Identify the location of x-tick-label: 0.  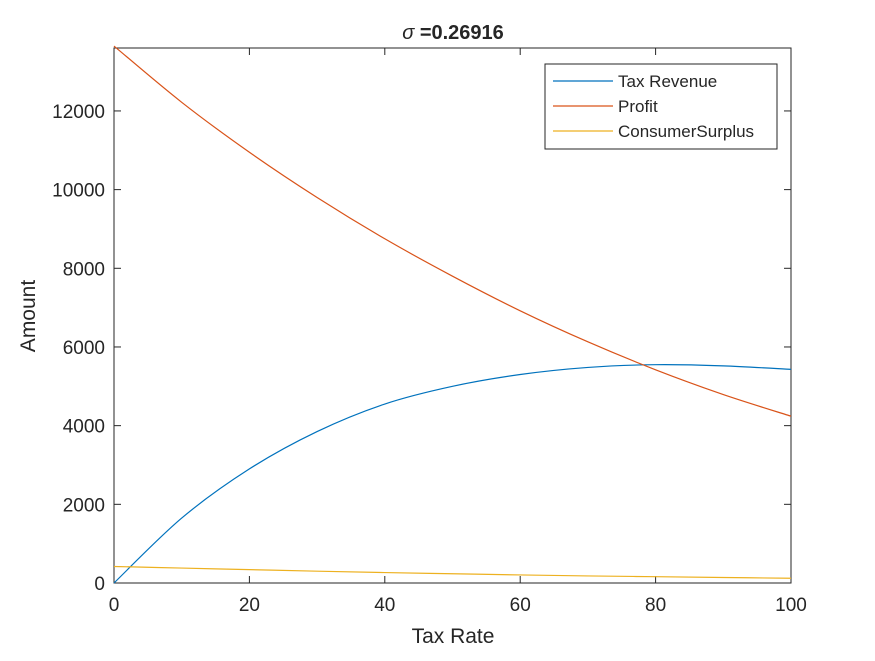
(114, 605).